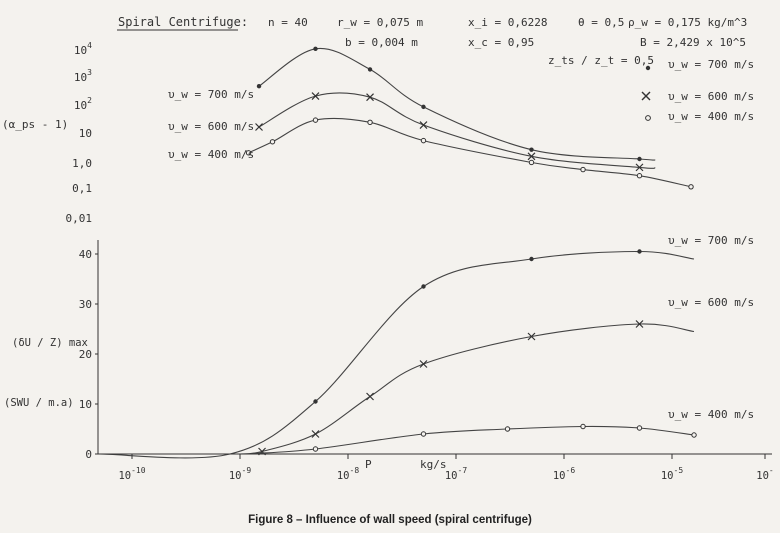 The width and height of the screenshot is (780, 533). Describe the element at coordinates (79, 218) in the screenshot. I see `upper-y-tick-label: 0,01` at that location.